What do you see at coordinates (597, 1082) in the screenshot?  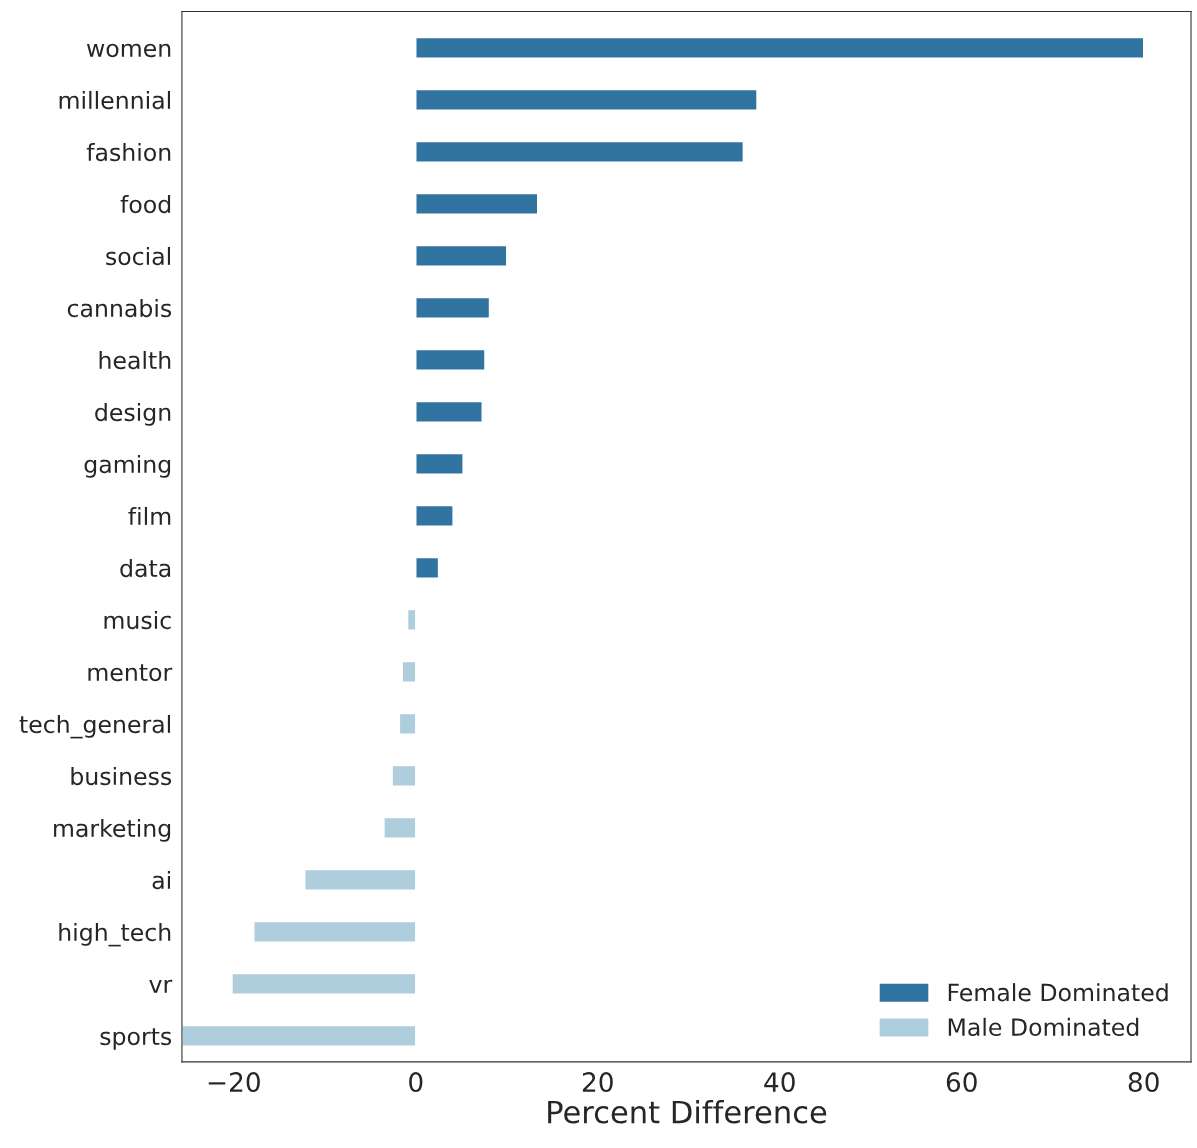 I see `x-tick-label: 20` at bounding box center [597, 1082].